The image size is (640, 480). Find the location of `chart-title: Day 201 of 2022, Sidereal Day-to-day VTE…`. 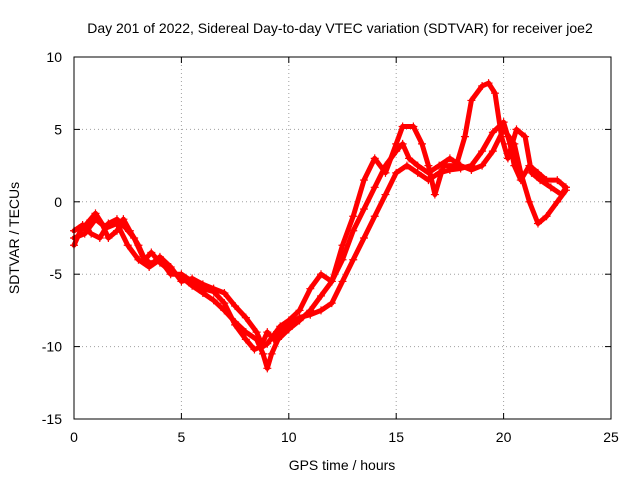

chart-title: Day 201 of 2022, Sidereal Day-to-day VTE… is located at coordinates (340, 28).